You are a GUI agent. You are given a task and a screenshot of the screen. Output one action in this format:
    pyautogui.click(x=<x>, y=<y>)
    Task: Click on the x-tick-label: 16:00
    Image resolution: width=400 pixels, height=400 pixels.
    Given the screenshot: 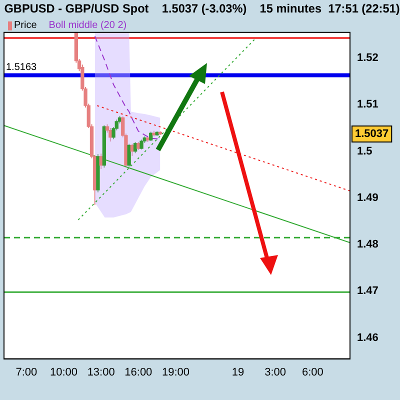 What is the action you would take?
    pyautogui.click(x=138, y=372)
    